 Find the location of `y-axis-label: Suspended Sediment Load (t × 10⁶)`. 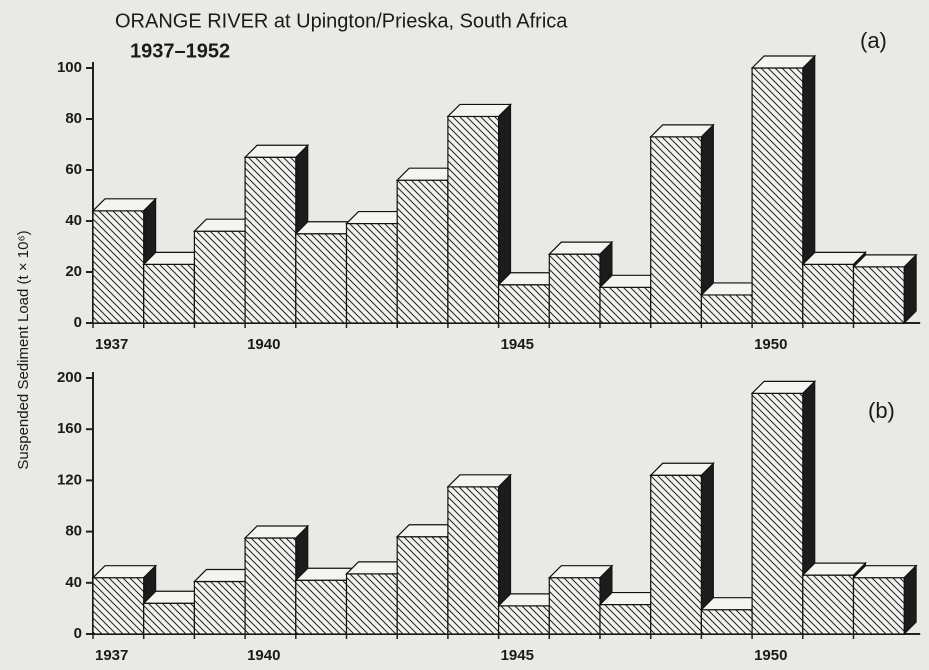

y-axis-label: Suspended Sediment Load (t × 10⁶) is located at coordinates (23, 349).